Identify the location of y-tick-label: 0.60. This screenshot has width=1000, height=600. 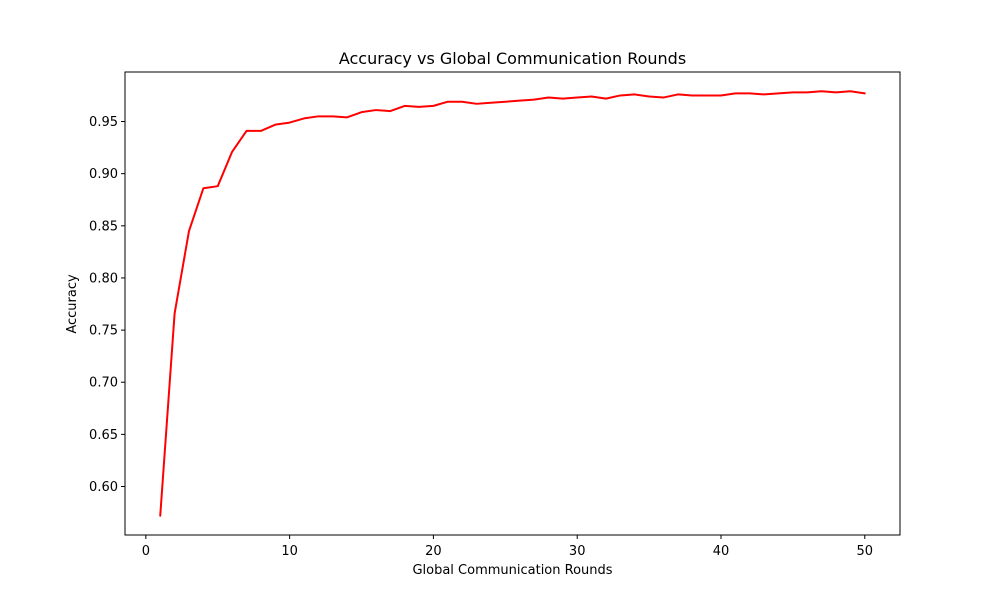
(103, 487).